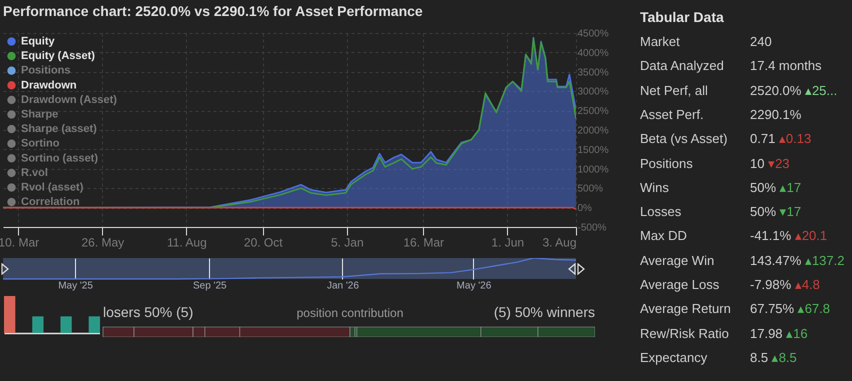 Image resolution: width=852 pixels, height=381 pixels. I want to click on text: -7.98%, so click(771, 284).